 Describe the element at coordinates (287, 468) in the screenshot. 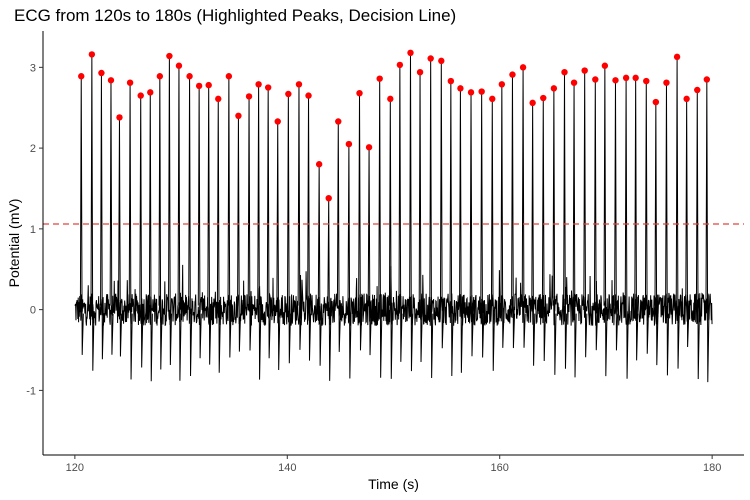

I see `x-tick-label: 140` at that location.